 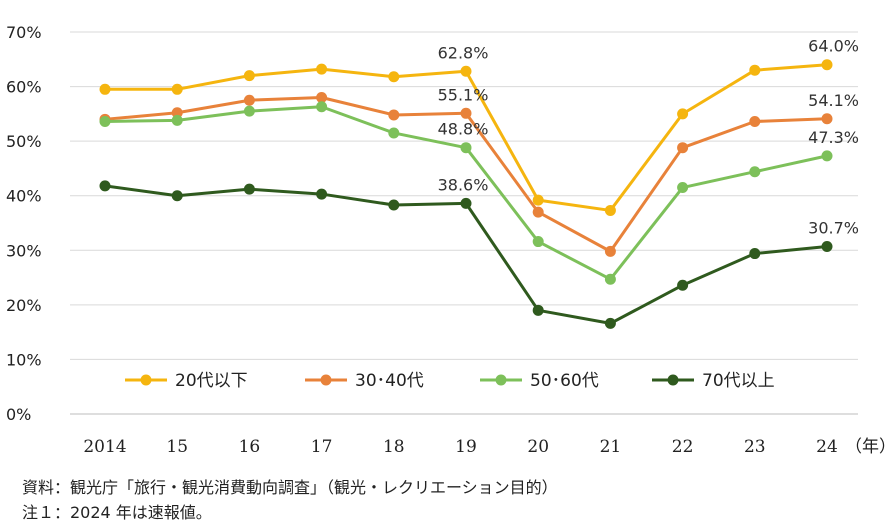 What do you see at coordinates (290, 487) in the screenshot?
I see `source-note: 資料：観光庁「旅行・観光消費動向調査」（観光・レクリエーション目的）` at bounding box center [290, 487].